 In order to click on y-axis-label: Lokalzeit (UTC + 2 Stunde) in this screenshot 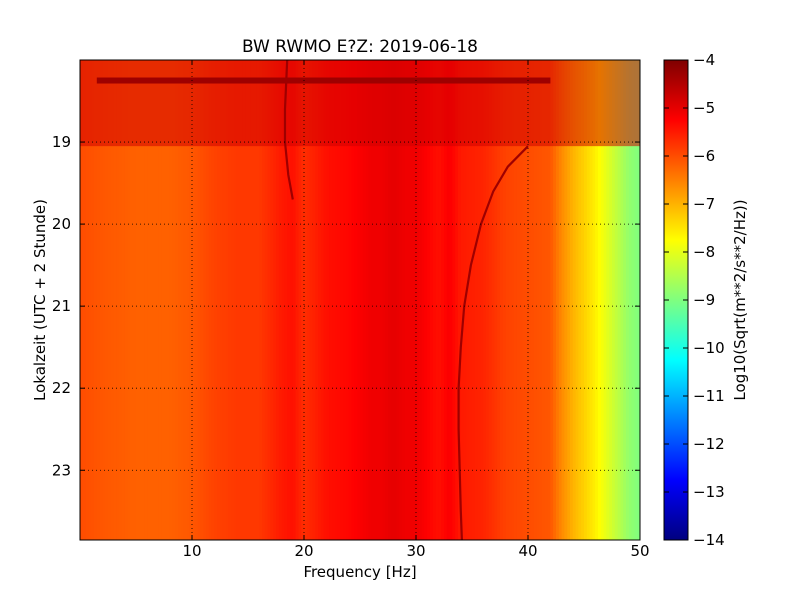, I will do `click(40, 300)`.